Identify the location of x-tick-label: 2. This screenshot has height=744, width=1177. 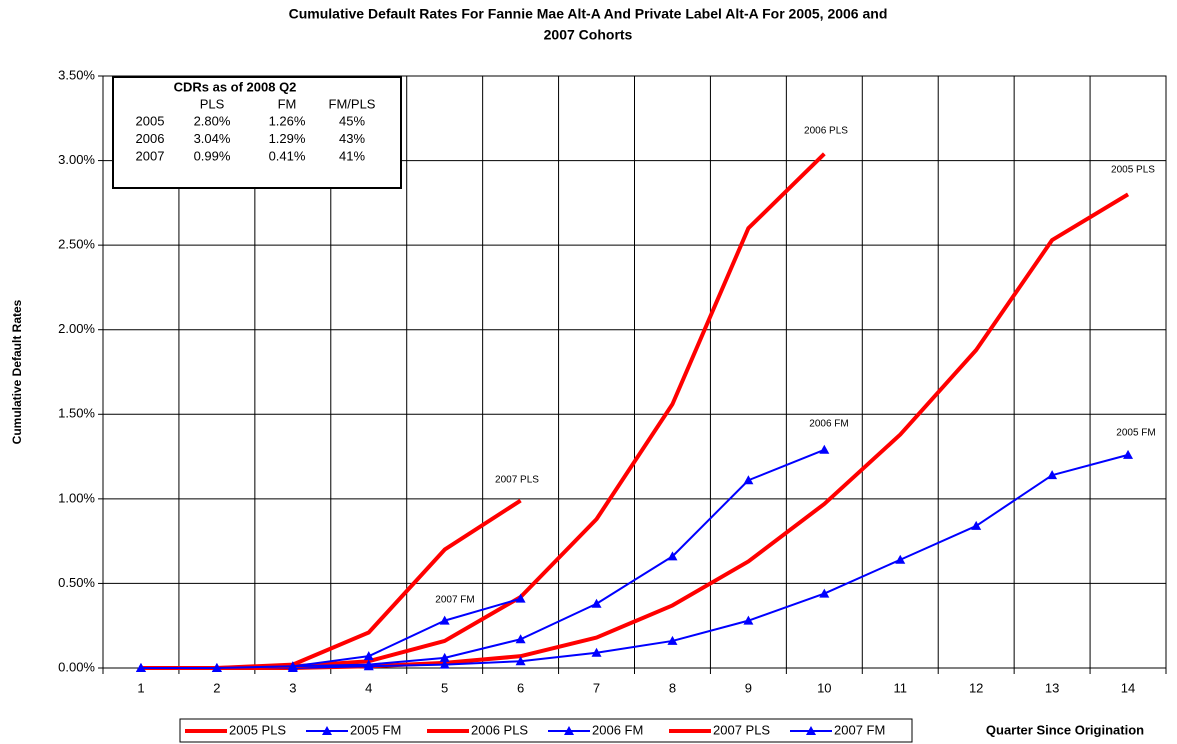
(216, 687).